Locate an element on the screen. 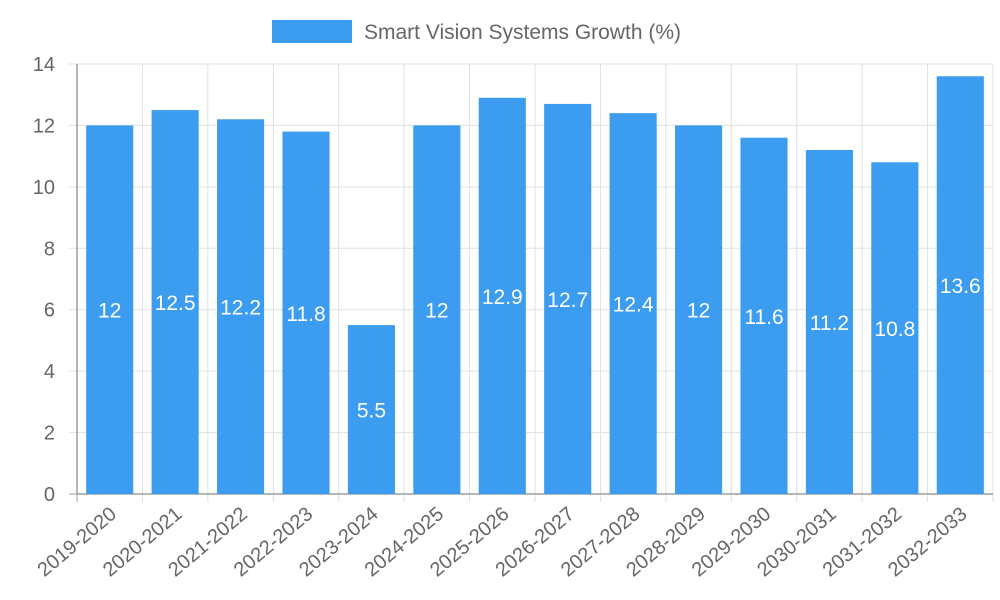 The image size is (1000, 600). legend-label: Smart Vision Systems Growth (%) is located at coordinates (522, 32).